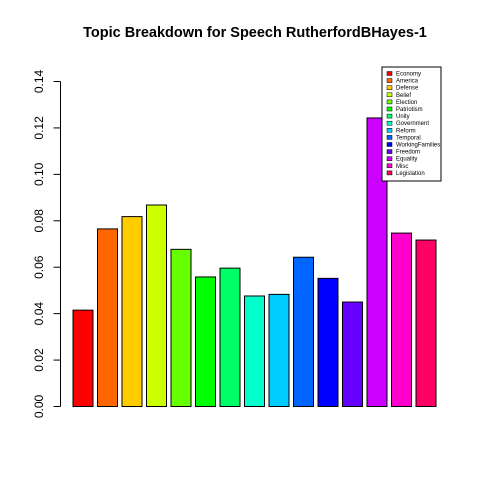 This screenshot has width=480, height=485. I want to click on legend-label: Unity, so click(403, 117).